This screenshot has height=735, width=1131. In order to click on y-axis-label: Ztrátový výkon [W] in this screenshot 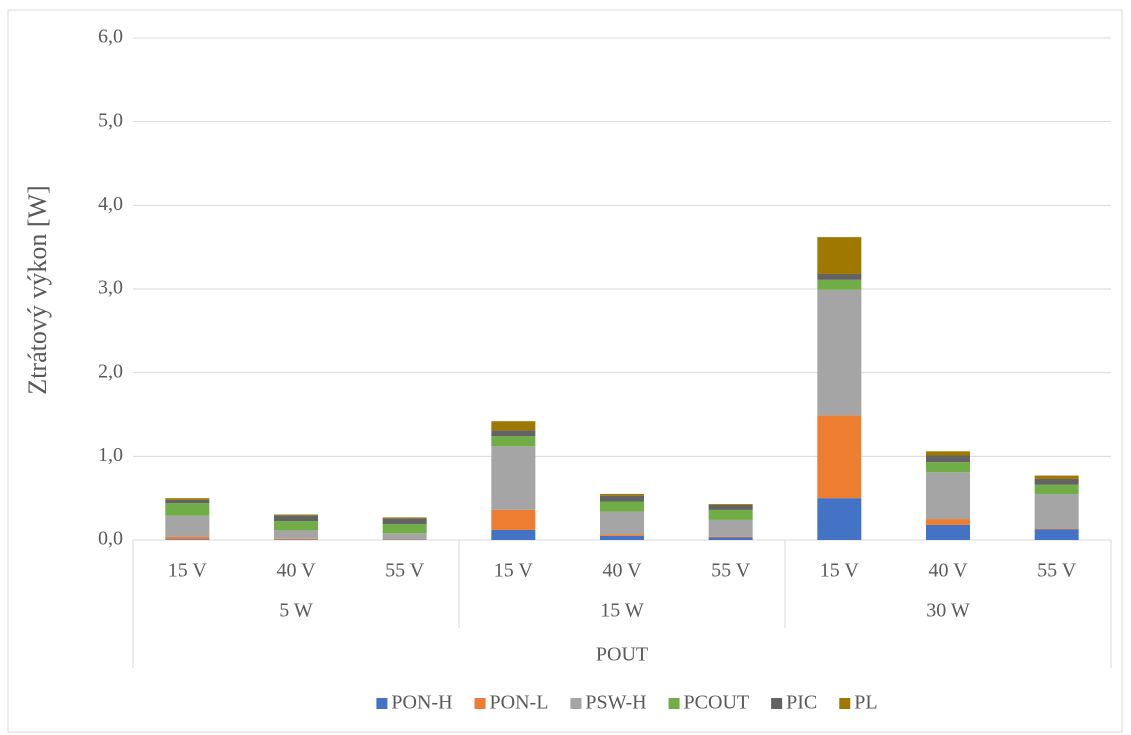, I will do `click(37, 289)`.